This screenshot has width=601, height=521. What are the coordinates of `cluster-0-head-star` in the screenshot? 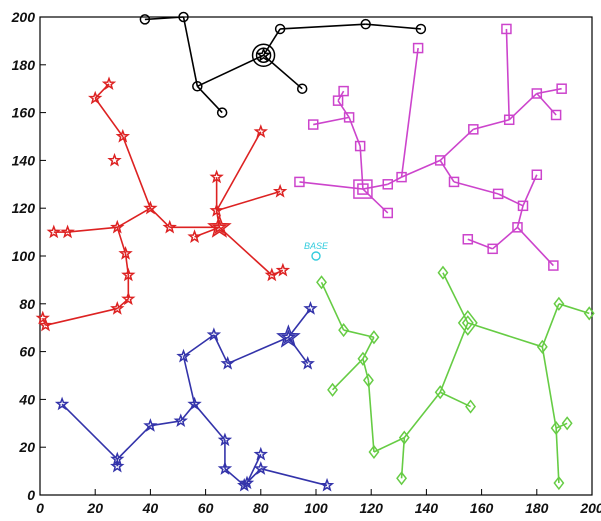 It's located at (263, 54).